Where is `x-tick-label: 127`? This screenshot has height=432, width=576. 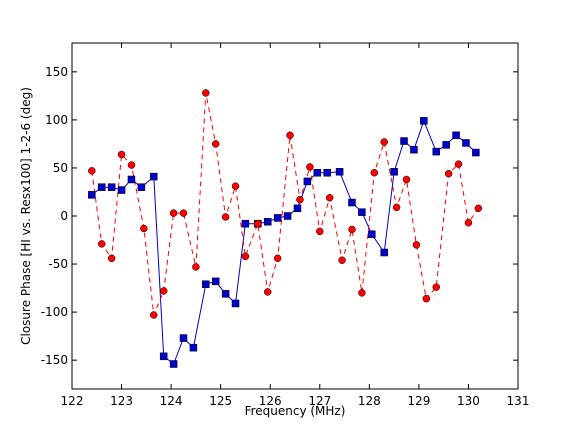
x-tick-label: 127 is located at coordinates (319, 401).